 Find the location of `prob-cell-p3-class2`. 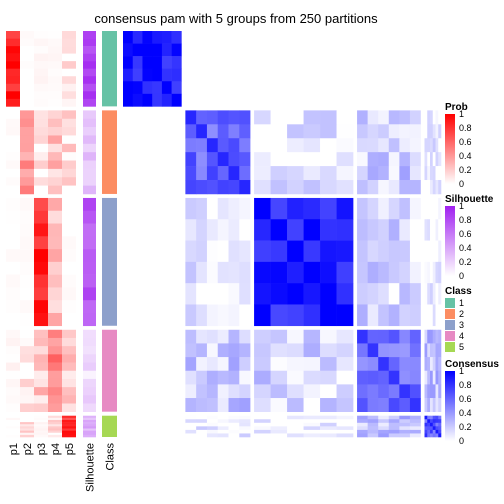

prob-cell-p3-class2 is located at coordinates (41, 173).